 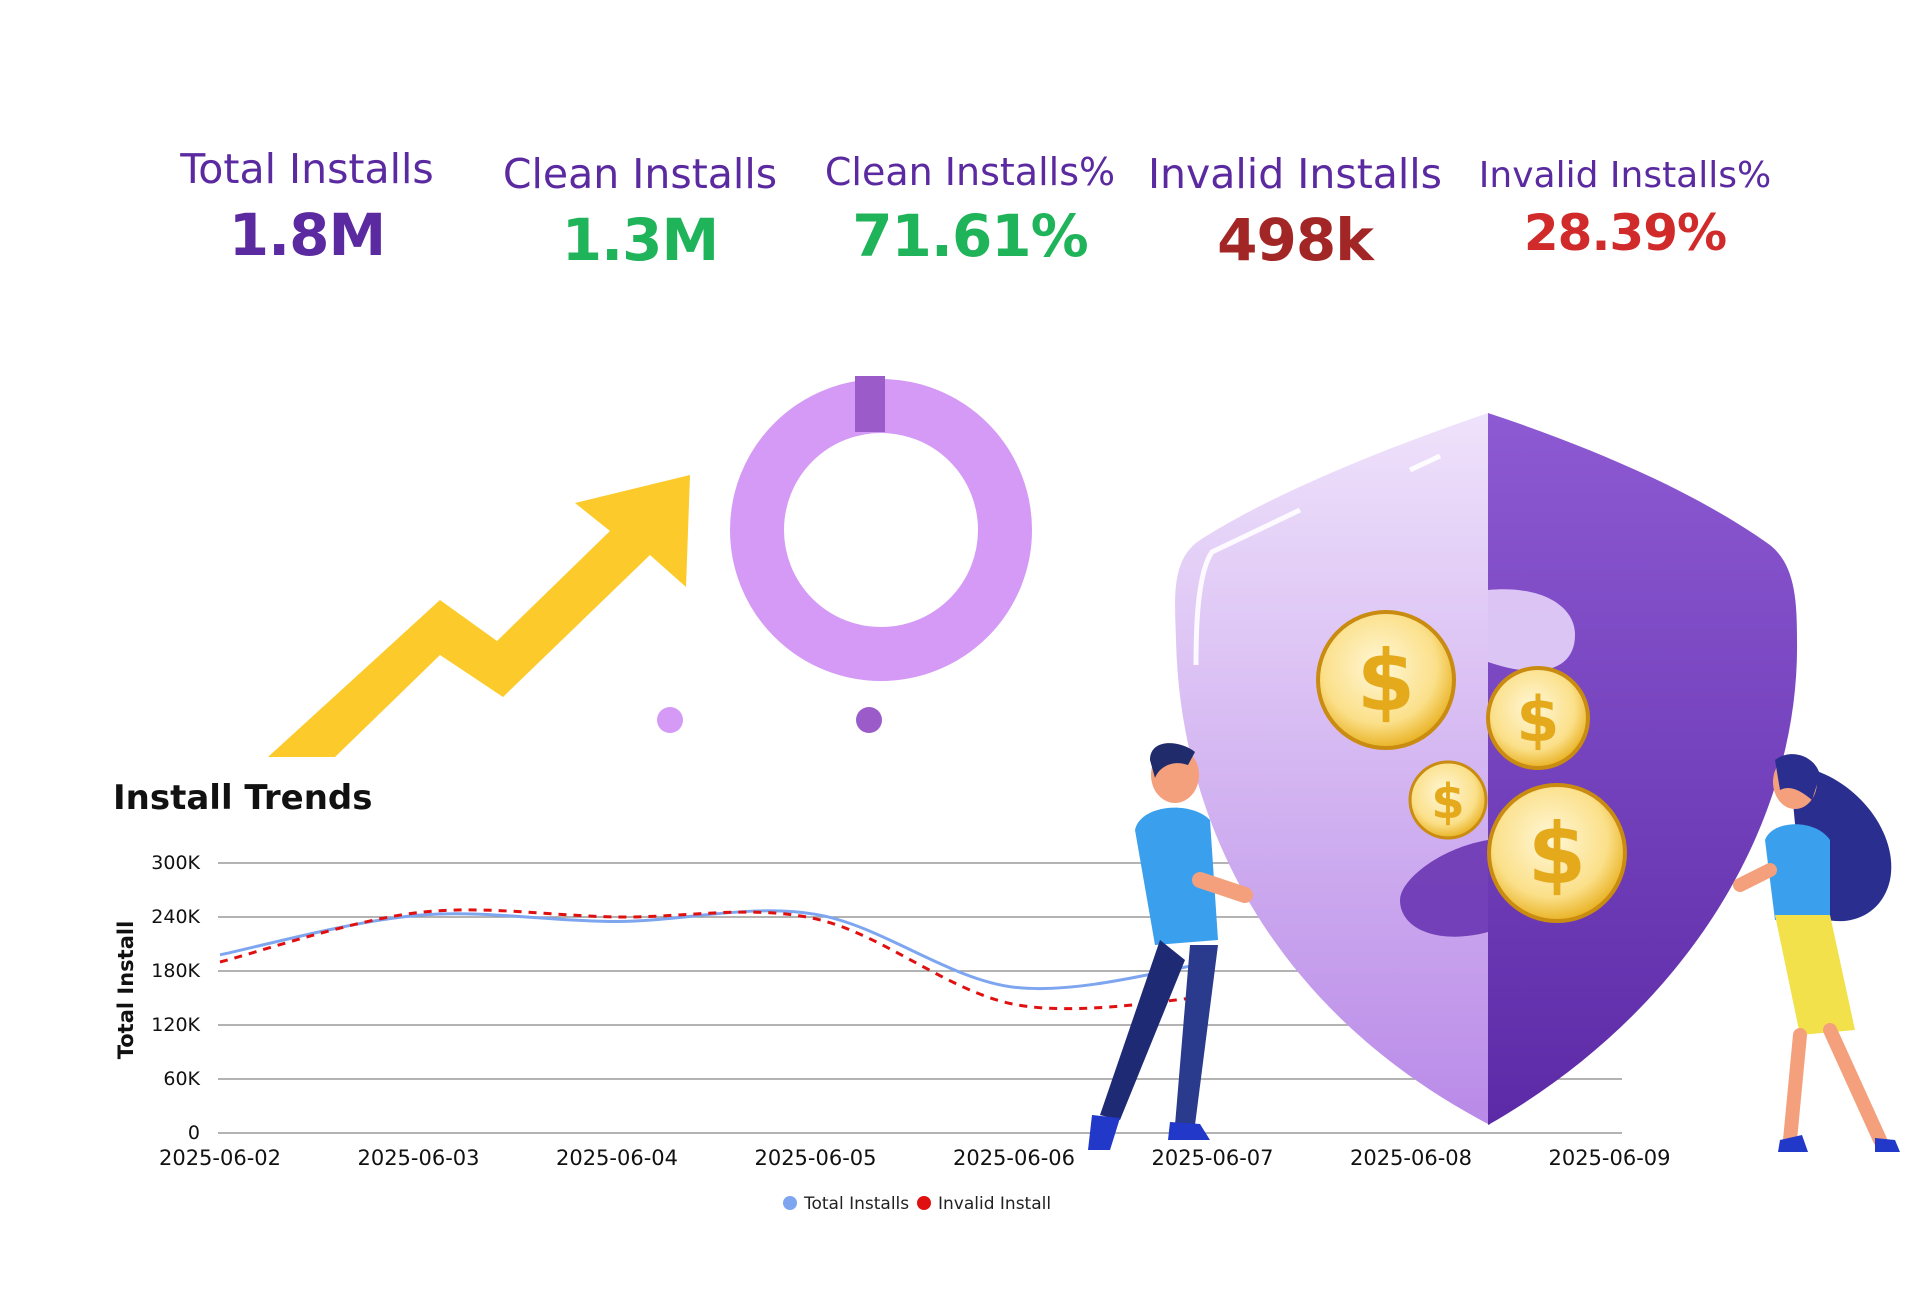 I want to click on y-axis-label: Total Install, so click(x=126, y=990).